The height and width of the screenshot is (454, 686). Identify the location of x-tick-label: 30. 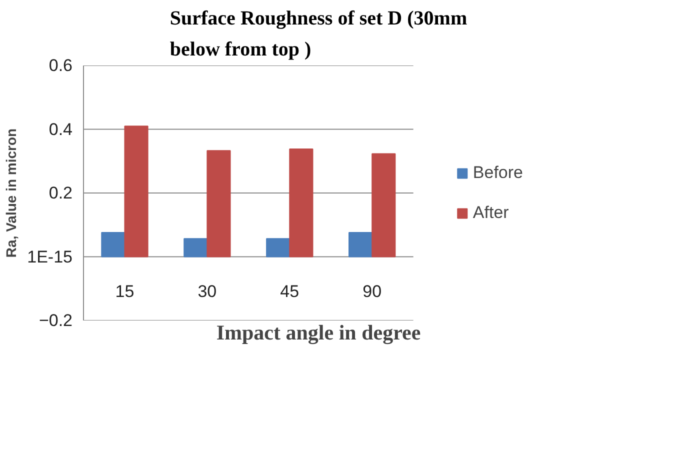
(207, 291).